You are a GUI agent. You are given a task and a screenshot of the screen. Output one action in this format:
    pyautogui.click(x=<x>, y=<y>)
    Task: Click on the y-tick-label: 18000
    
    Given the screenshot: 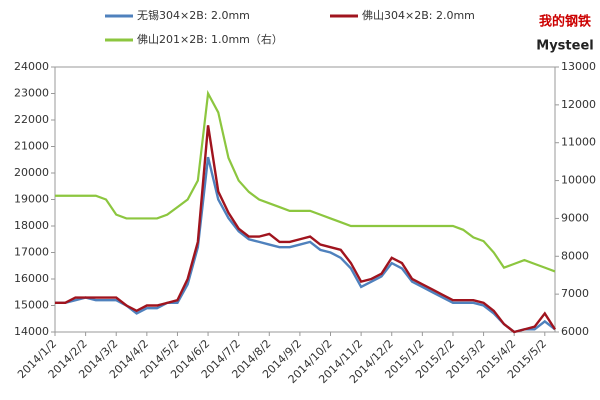 What is the action you would take?
    pyautogui.click(x=31, y=225)
    